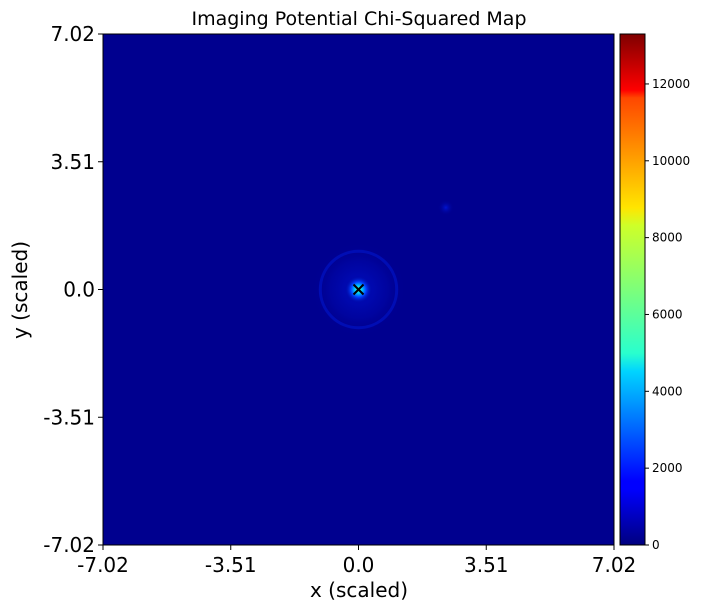  What do you see at coordinates (72, 162) in the screenshot?
I see `y-tick-label: 3.51` at bounding box center [72, 162].